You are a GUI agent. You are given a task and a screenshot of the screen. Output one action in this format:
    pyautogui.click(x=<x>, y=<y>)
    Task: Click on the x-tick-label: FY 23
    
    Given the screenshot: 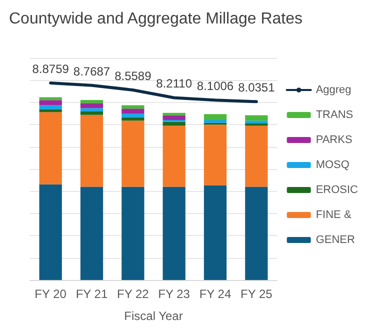 What is the action you would take?
    pyautogui.click(x=174, y=294)
    